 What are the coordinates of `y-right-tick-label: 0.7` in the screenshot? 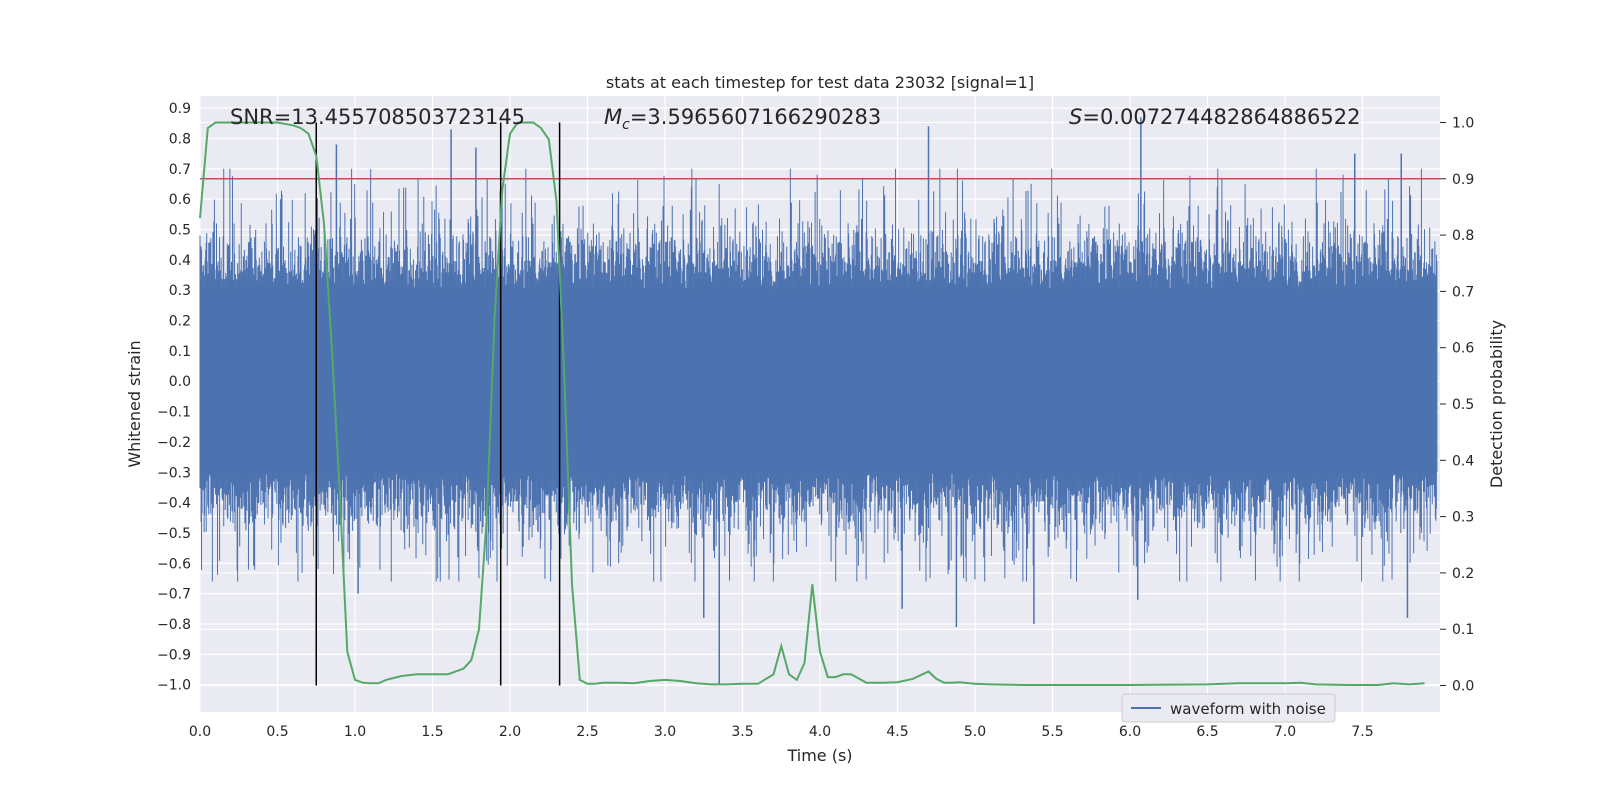 It's located at (1463, 292).